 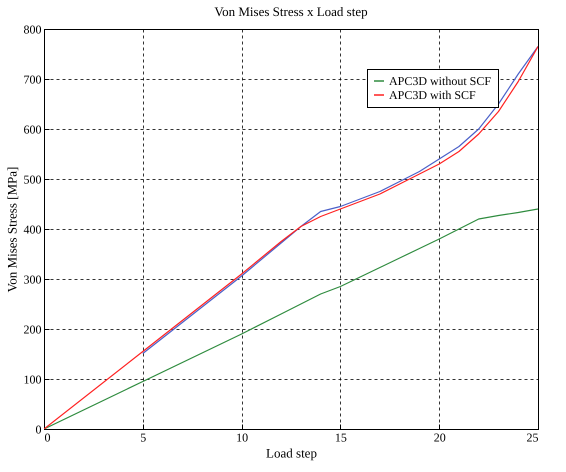 What do you see at coordinates (33, 29) in the screenshot?
I see `y-tick-label: 800` at bounding box center [33, 29].